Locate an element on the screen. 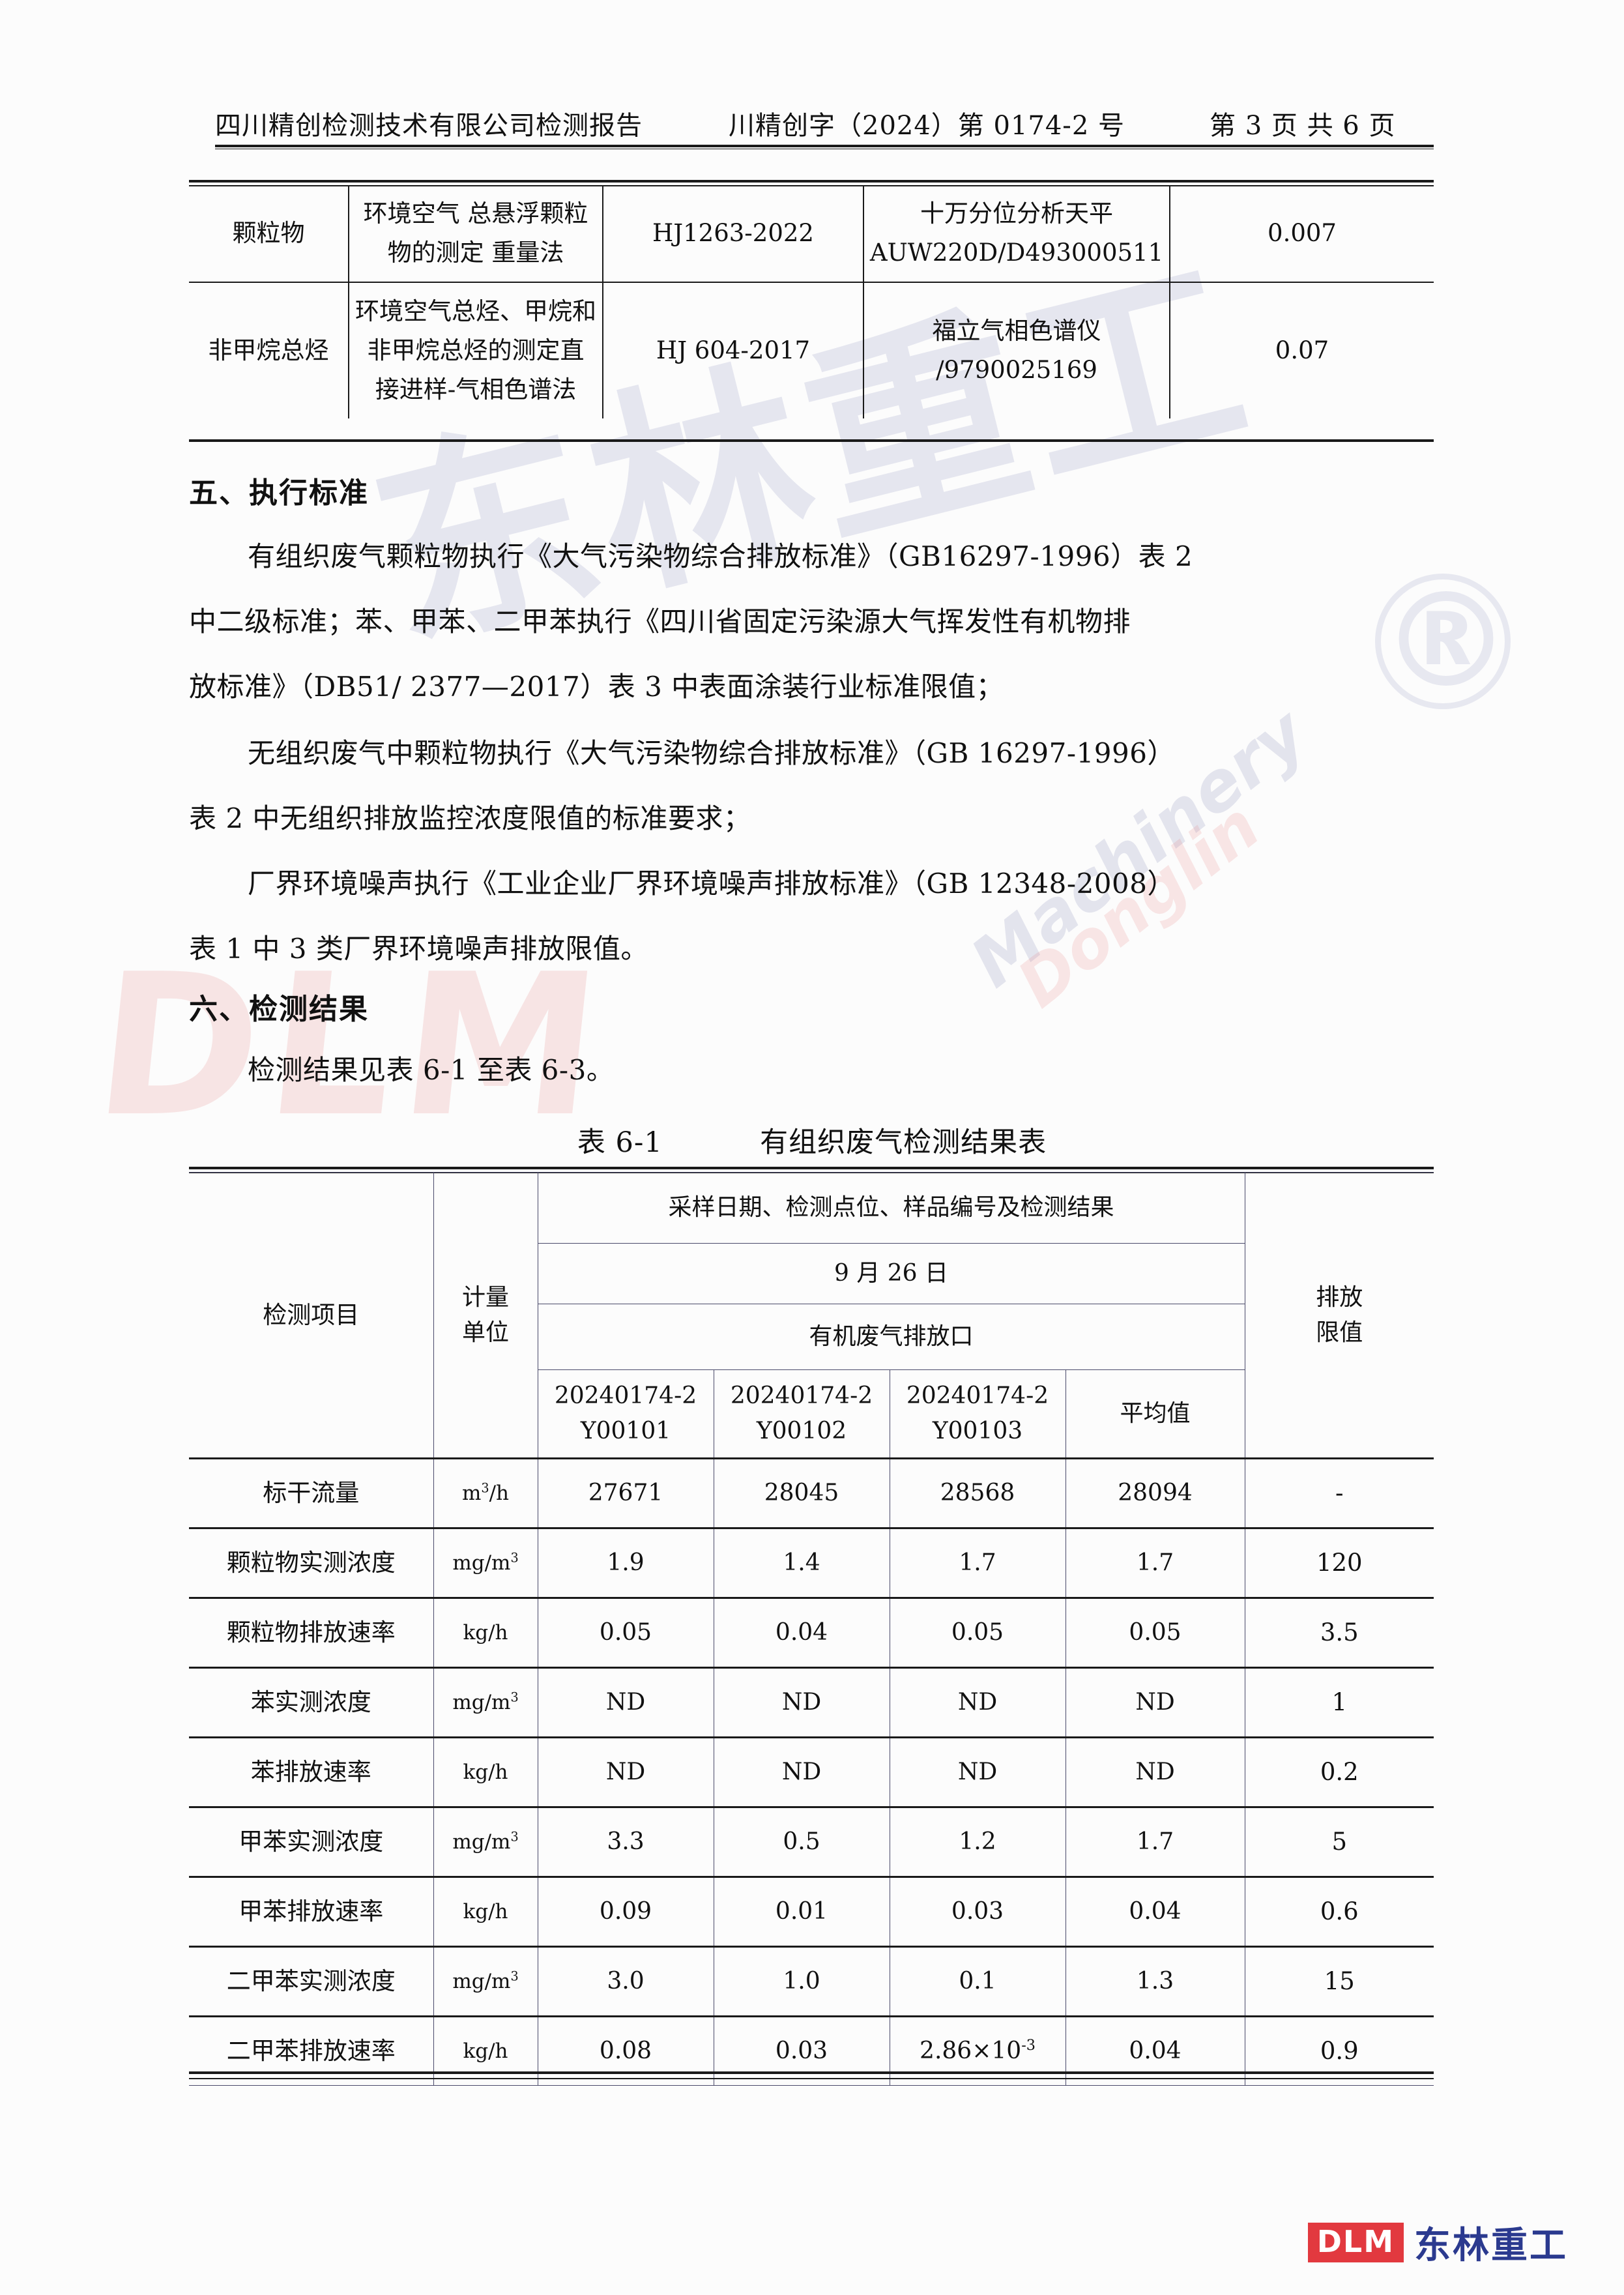 This screenshot has height=2295, width=1624. section-five-paragraph-6: 厂界环境噪声执行《工业企业厂界环境噪声排放标准》（GB 12348-2008） is located at coordinates (711, 884).